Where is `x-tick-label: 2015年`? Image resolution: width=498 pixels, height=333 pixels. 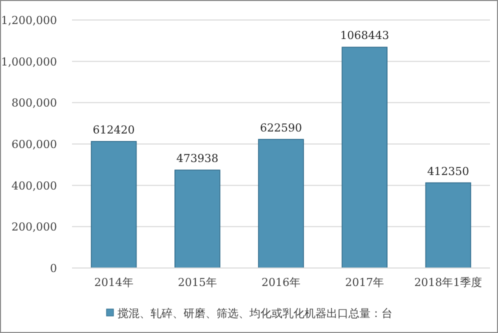 x-tick-label: 2015年 is located at coordinates (197, 282).